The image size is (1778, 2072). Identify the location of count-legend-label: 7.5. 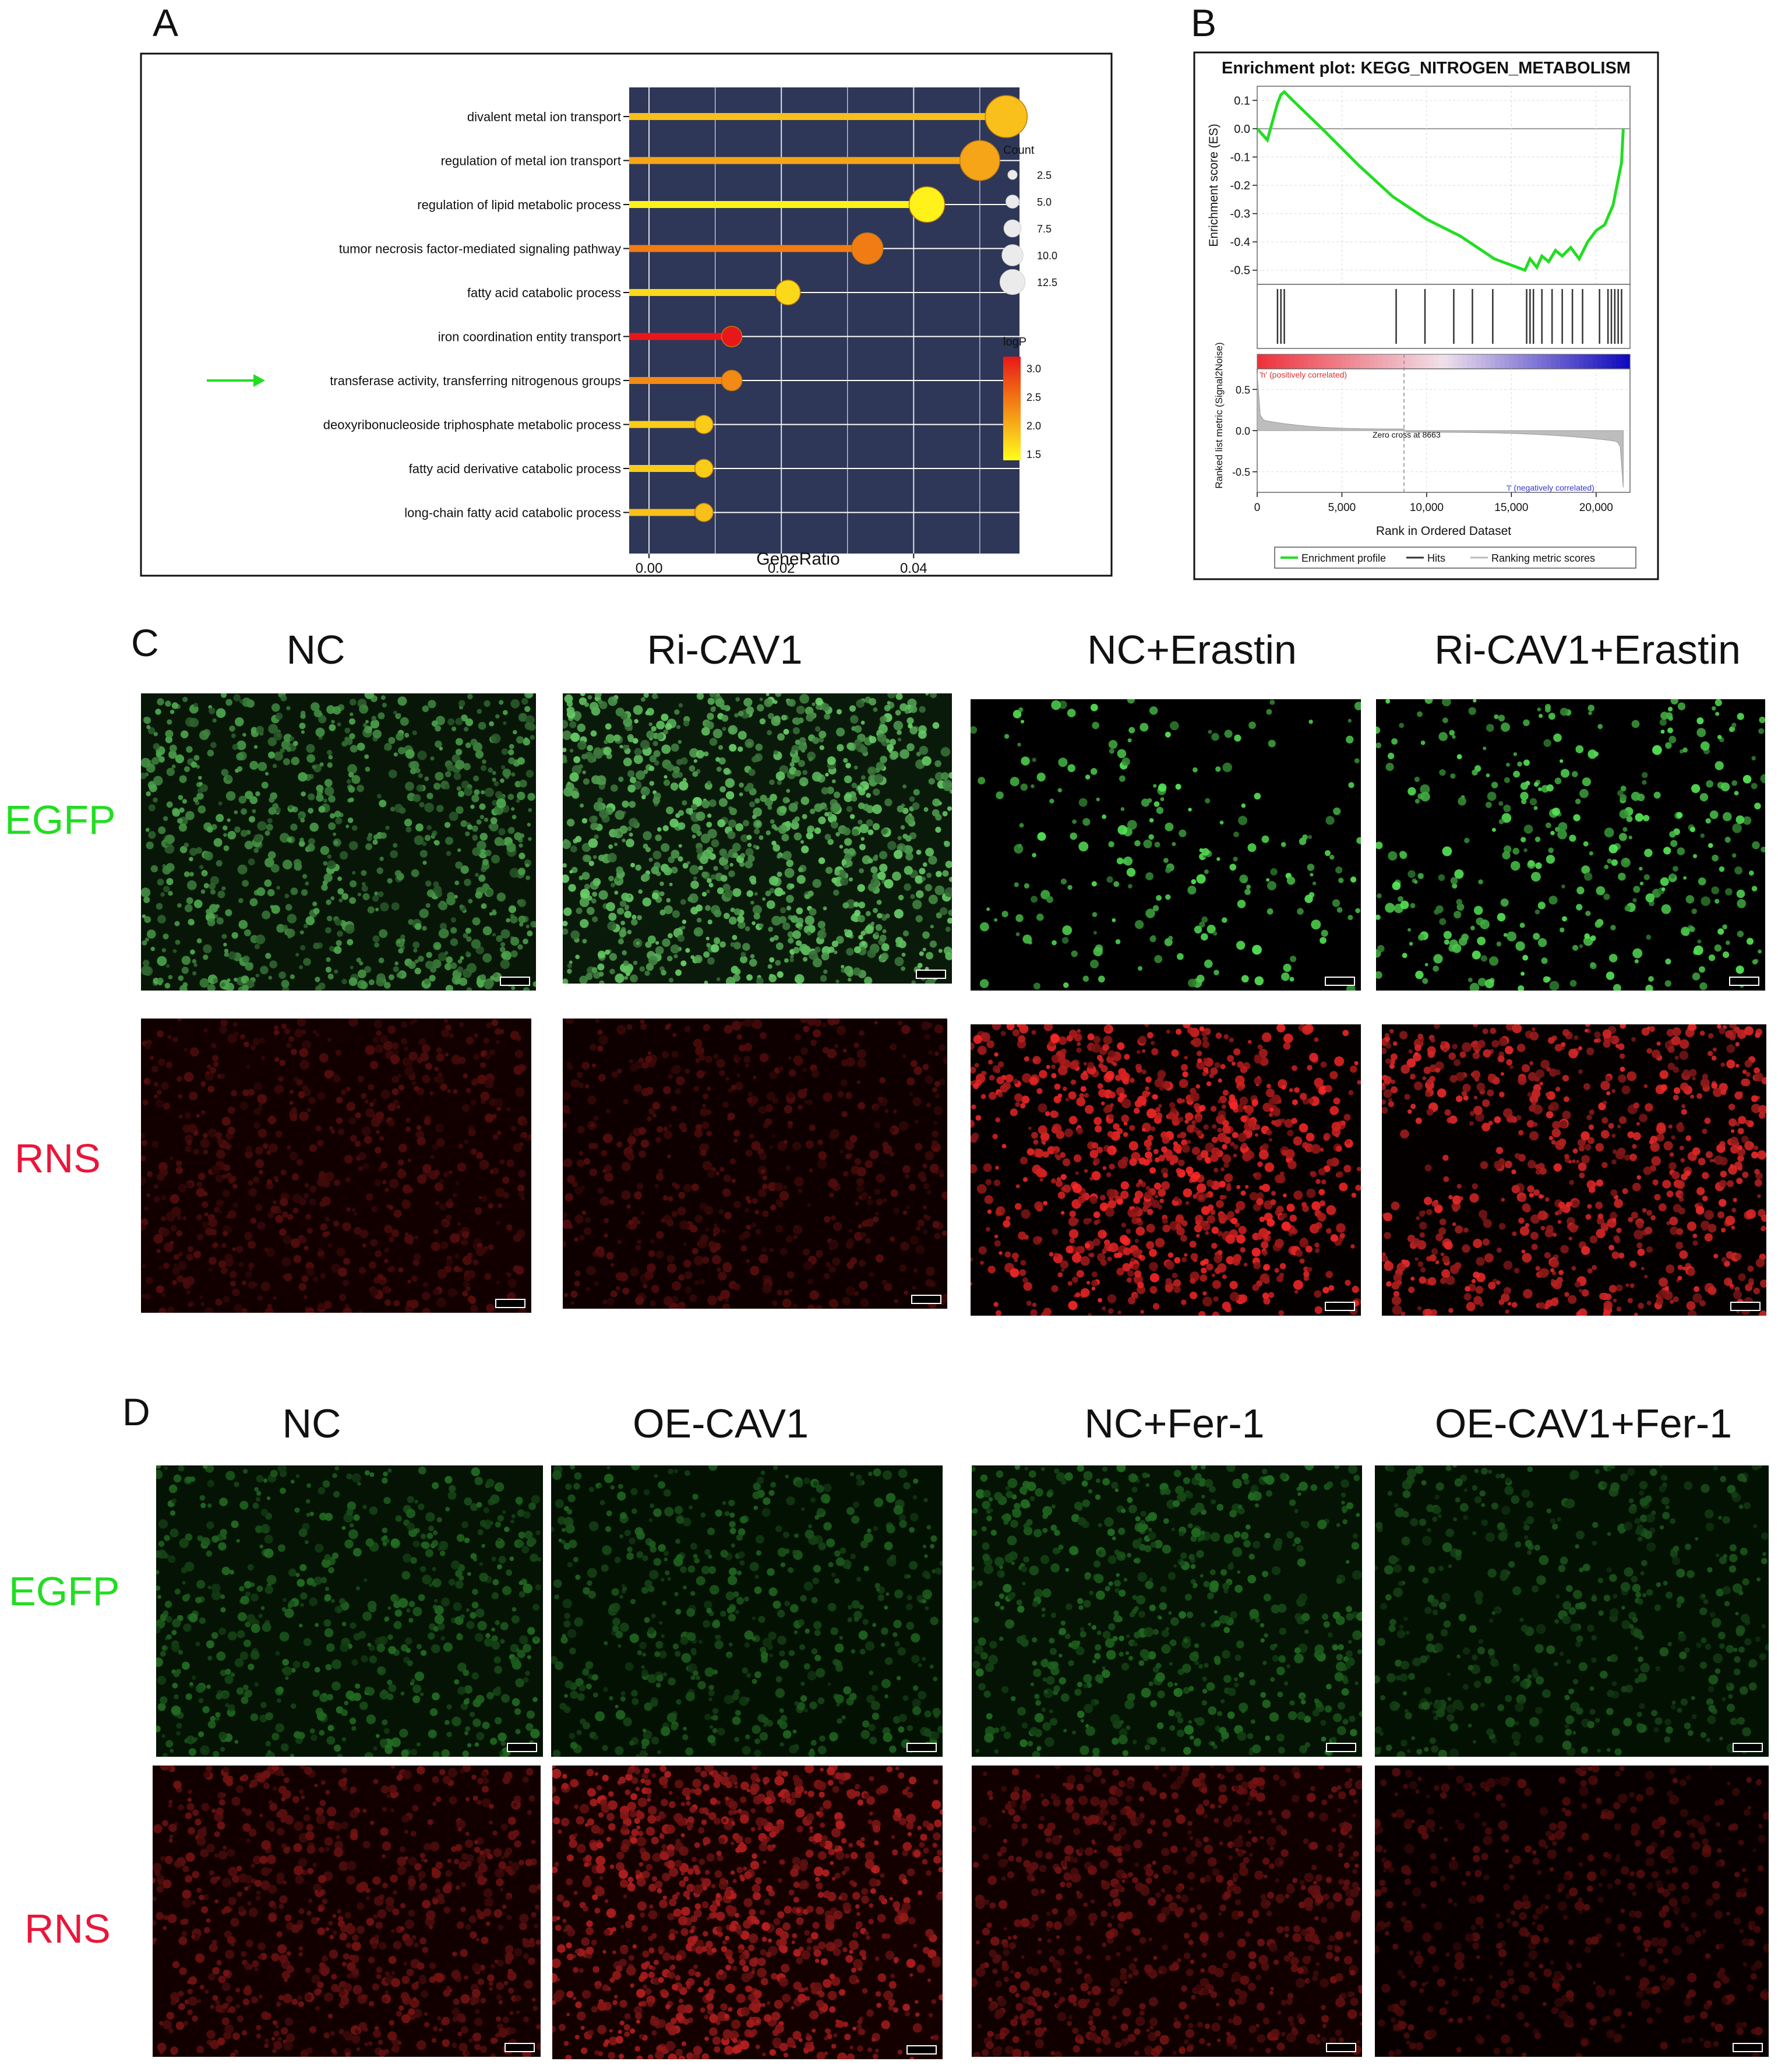
(1044, 229).